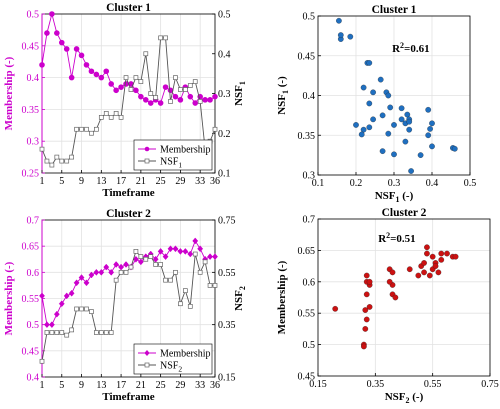 Image resolution: width=500 pixels, height=409 pixels. Describe the element at coordinates (395, 397) in the screenshot. I see `x-axis-label-base: NSF` at that location.